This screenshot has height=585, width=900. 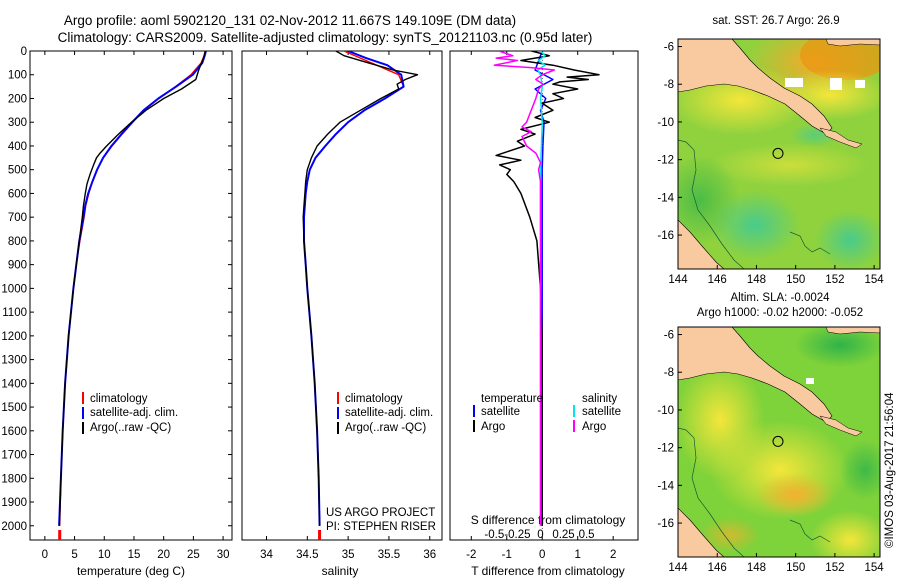 I want to click on land-australia, so click(x=701, y=244).